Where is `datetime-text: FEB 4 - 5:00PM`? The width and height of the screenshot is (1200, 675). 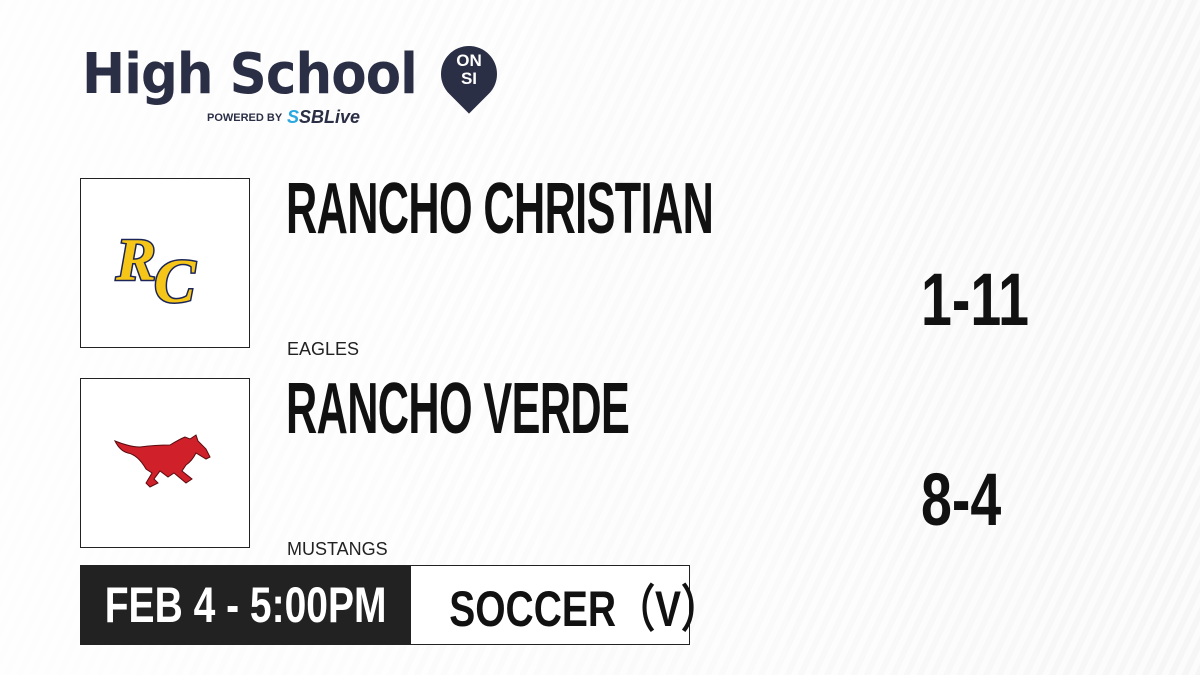
datetime-text: FEB 4 - 5:00PM is located at coordinates (246, 605).